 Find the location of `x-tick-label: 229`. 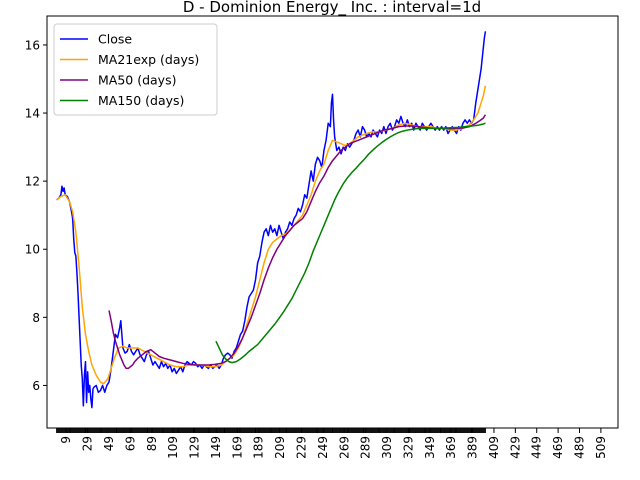

x-tick-label: 229 is located at coordinates (301, 447).